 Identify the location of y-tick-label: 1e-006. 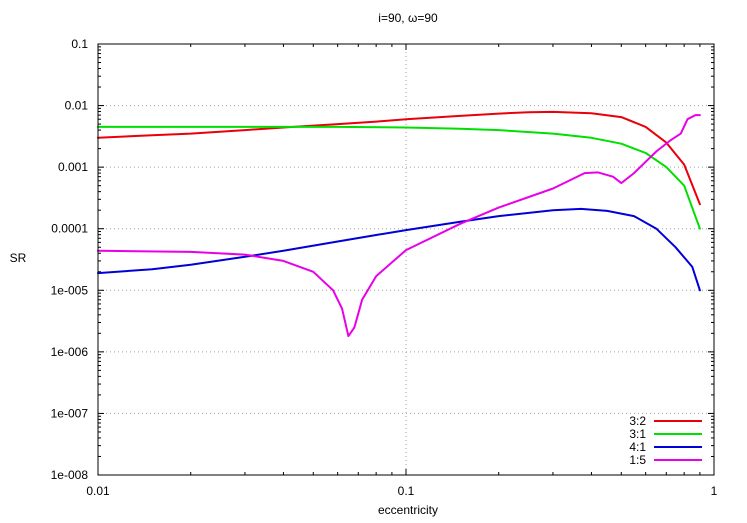
(70, 352).